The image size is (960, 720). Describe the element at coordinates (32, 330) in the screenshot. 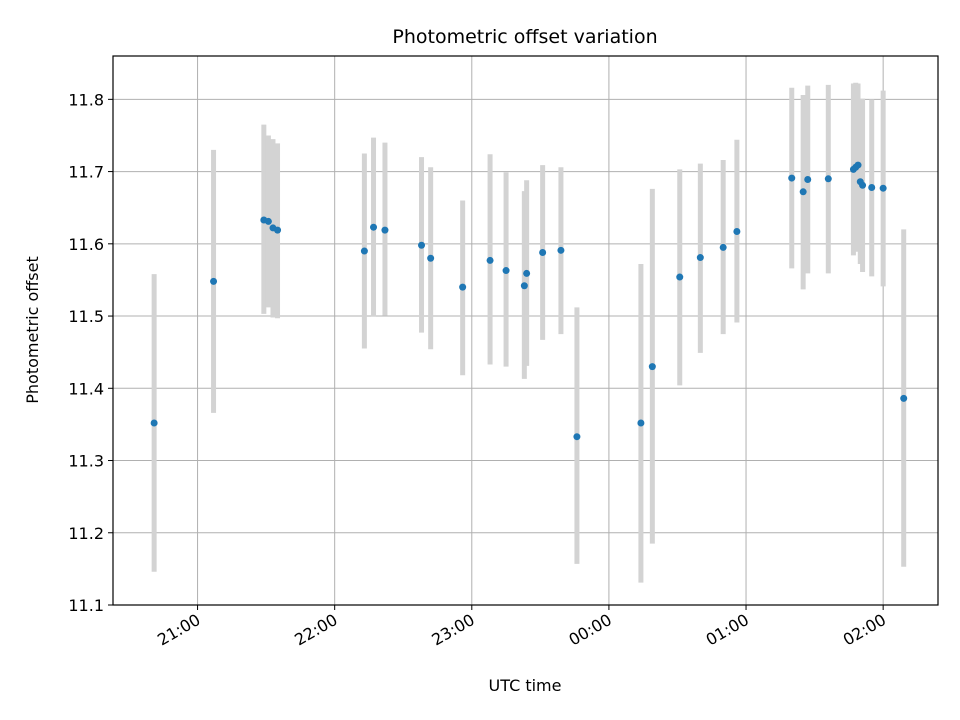

I see `y-axis-label: Photometric offset` at that location.